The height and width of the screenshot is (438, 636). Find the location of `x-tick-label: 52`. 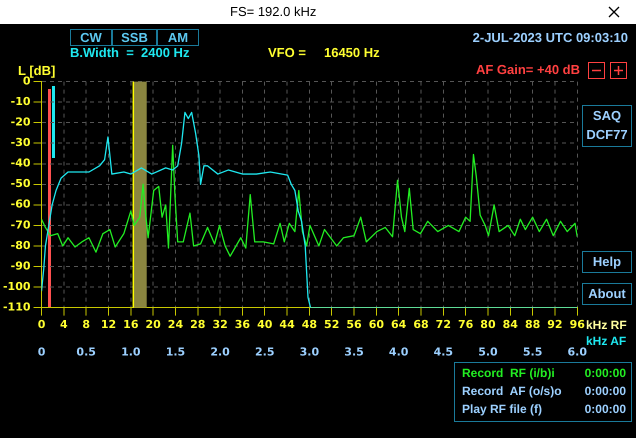

x-tick-label: 52 is located at coordinates (332, 325).